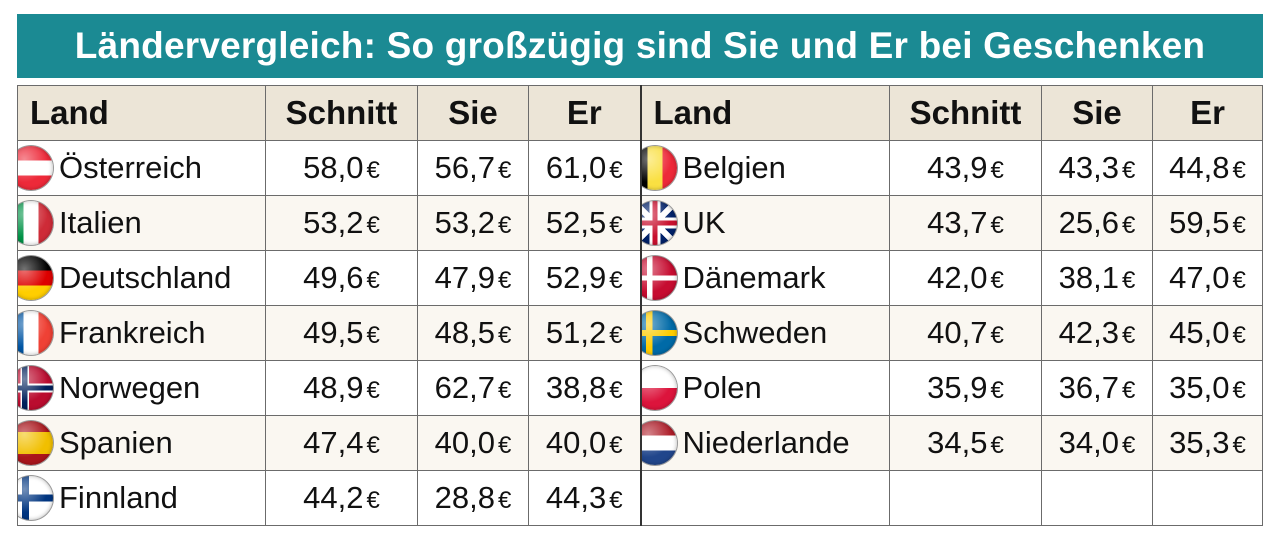  Describe the element at coordinates (576, 222) in the screenshot. I see `er-cell-value: 52,5` at that location.